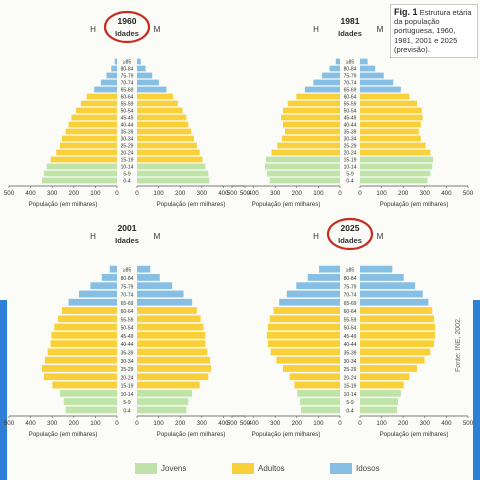 Image resolution: width=480 pixels, height=480 pixels. I want to click on age-label-≥85: ≥85, so click(127, 271).